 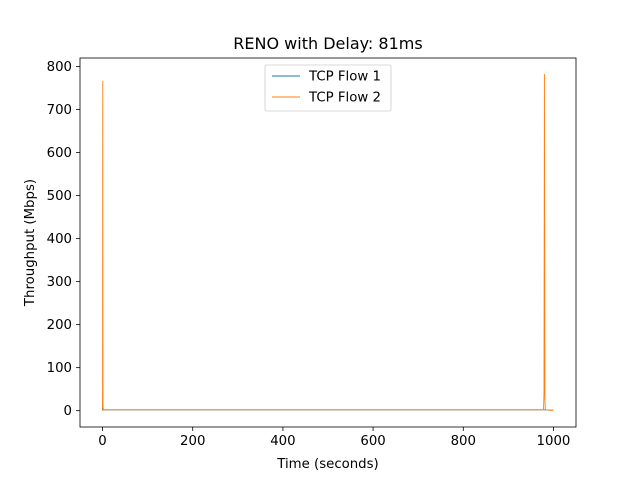 I want to click on y-tick-label: 800, so click(x=59, y=67).